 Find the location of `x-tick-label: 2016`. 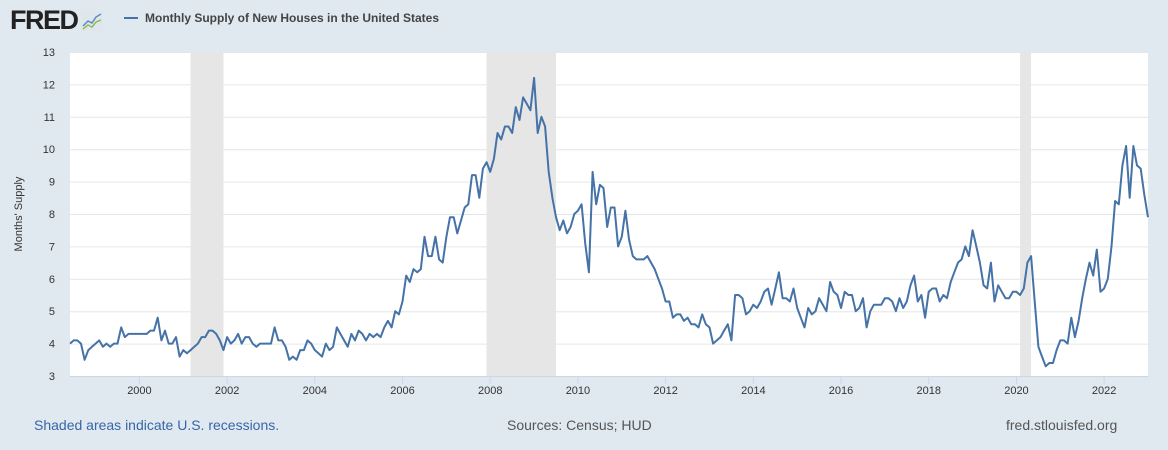

x-tick-label: 2016 is located at coordinates (841, 391).